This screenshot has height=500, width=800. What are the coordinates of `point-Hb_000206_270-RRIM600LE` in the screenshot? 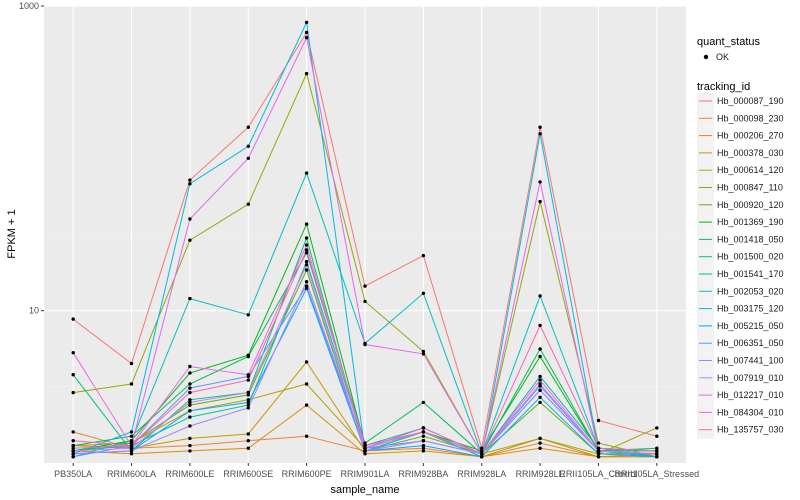 It's located at (190, 451).